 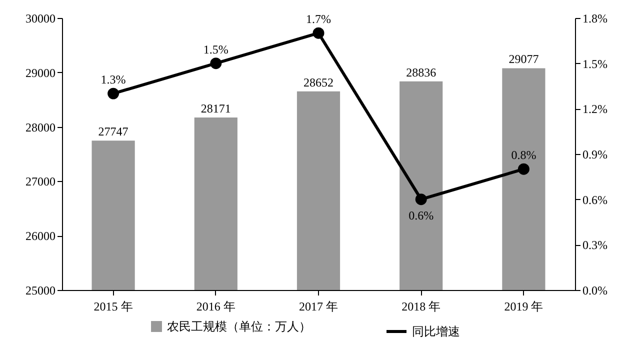 I want to click on data-label: 29077, so click(x=523, y=59).